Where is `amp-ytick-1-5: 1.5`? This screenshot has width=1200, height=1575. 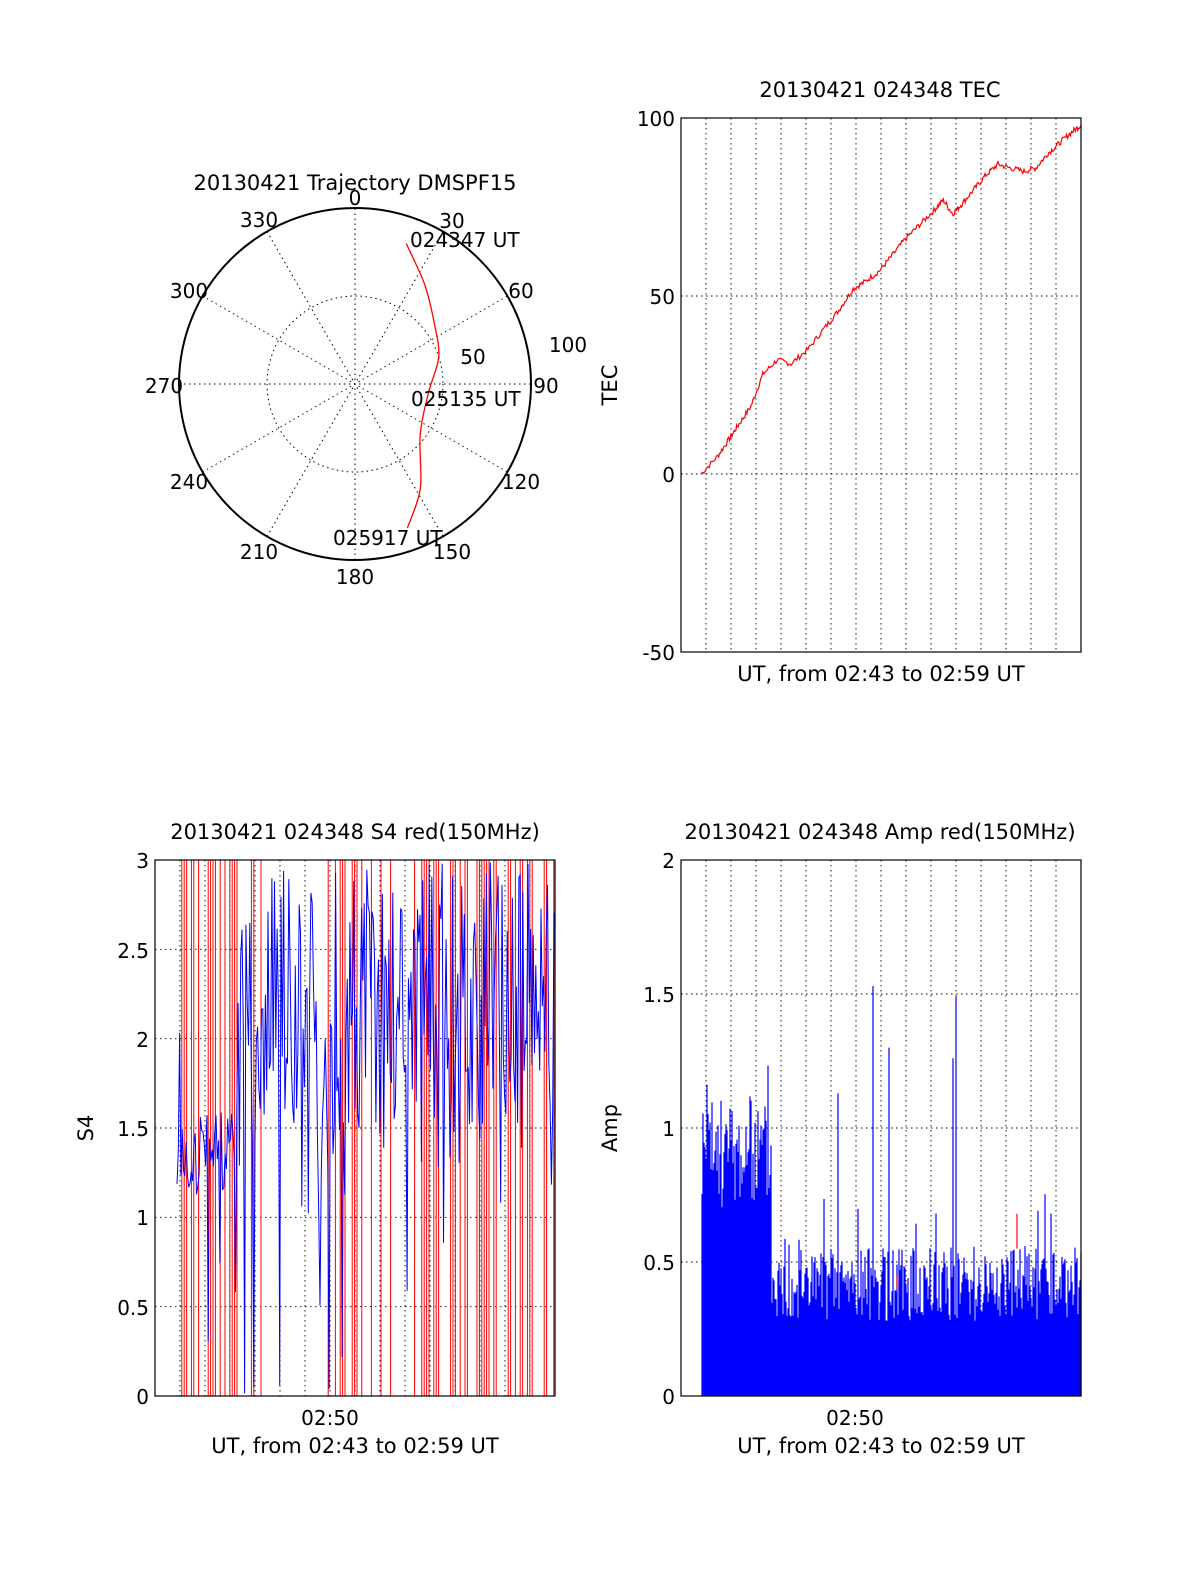 amp-ytick-1-5: 1.5 is located at coordinates (659, 995).